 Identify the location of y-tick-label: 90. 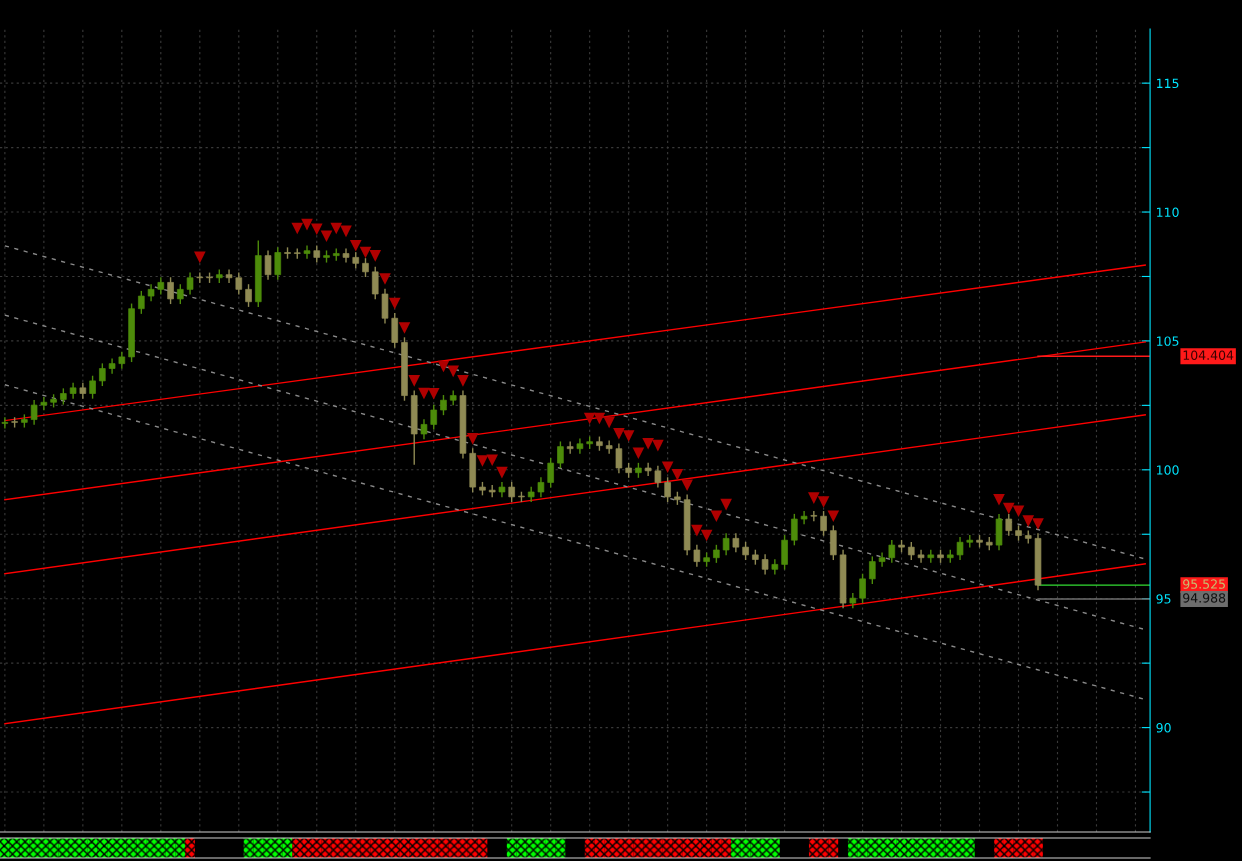
(1163, 728).